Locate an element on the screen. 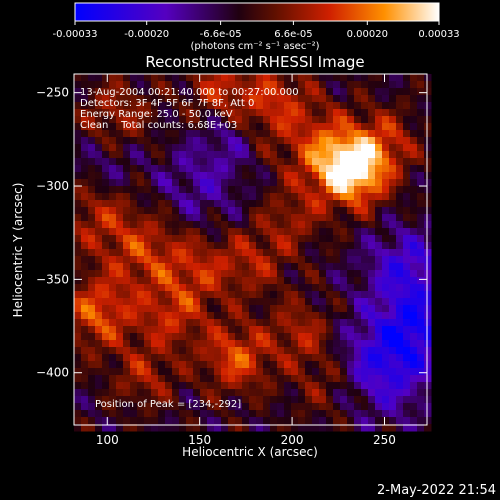 The image size is (500, 500). chart-title: Reconstructed RHESSI Image is located at coordinates (254, 62).